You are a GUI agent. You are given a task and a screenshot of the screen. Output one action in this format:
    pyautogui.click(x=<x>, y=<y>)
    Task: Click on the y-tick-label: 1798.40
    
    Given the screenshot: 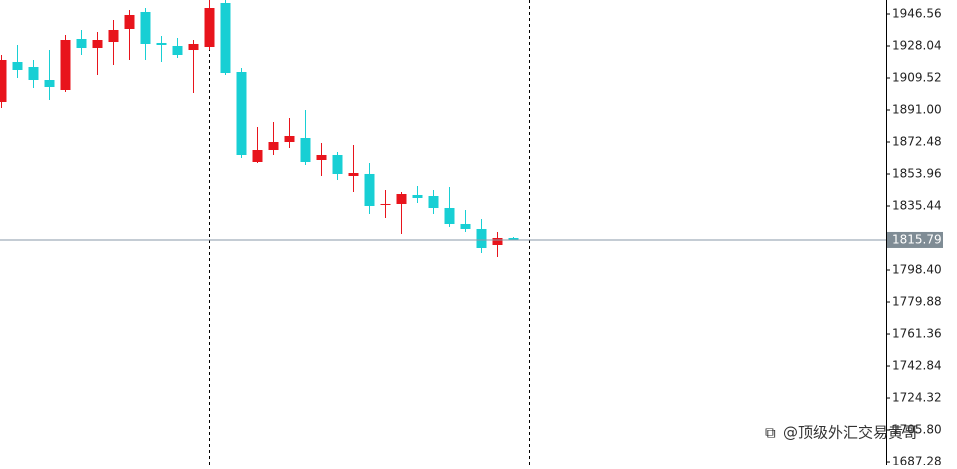 What is the action you would take?
    pyautogui.click(x=917, y=270)
    